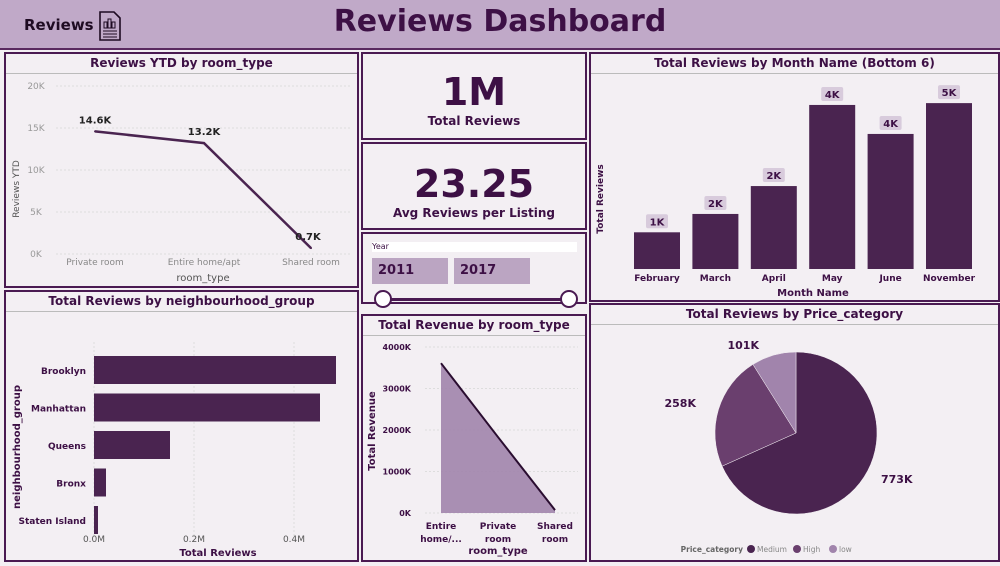 Image resolution: width=1000 pixels, height=566 pixels. What do you see at coordinates (36, 129) in the screenshot?
I see `y-tick-label: 15K` at bounding box center [36, 129].